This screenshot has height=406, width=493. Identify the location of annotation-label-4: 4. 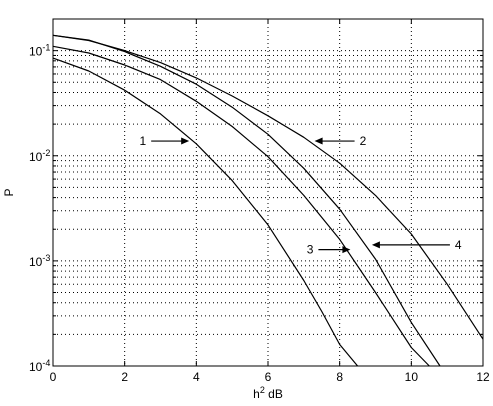
(458, 245).